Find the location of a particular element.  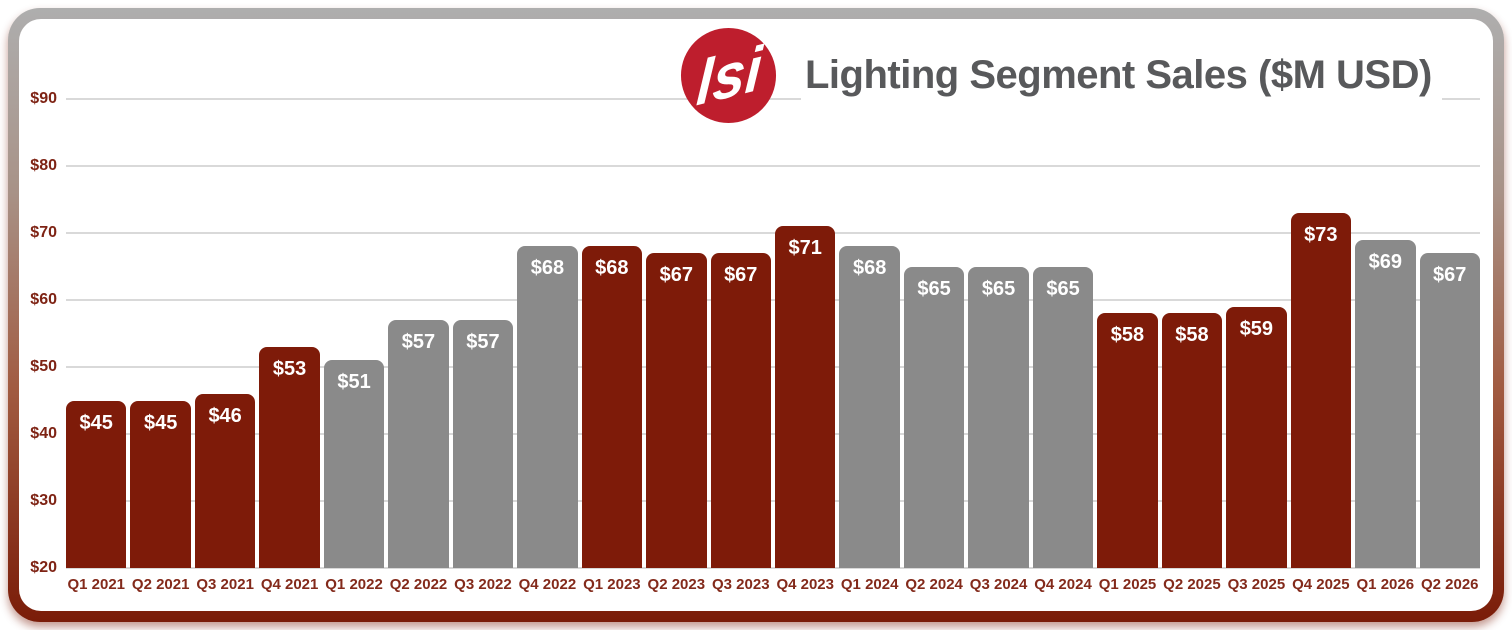

x-tick-label: Q1 2022 is located at coordinates (354, 584).